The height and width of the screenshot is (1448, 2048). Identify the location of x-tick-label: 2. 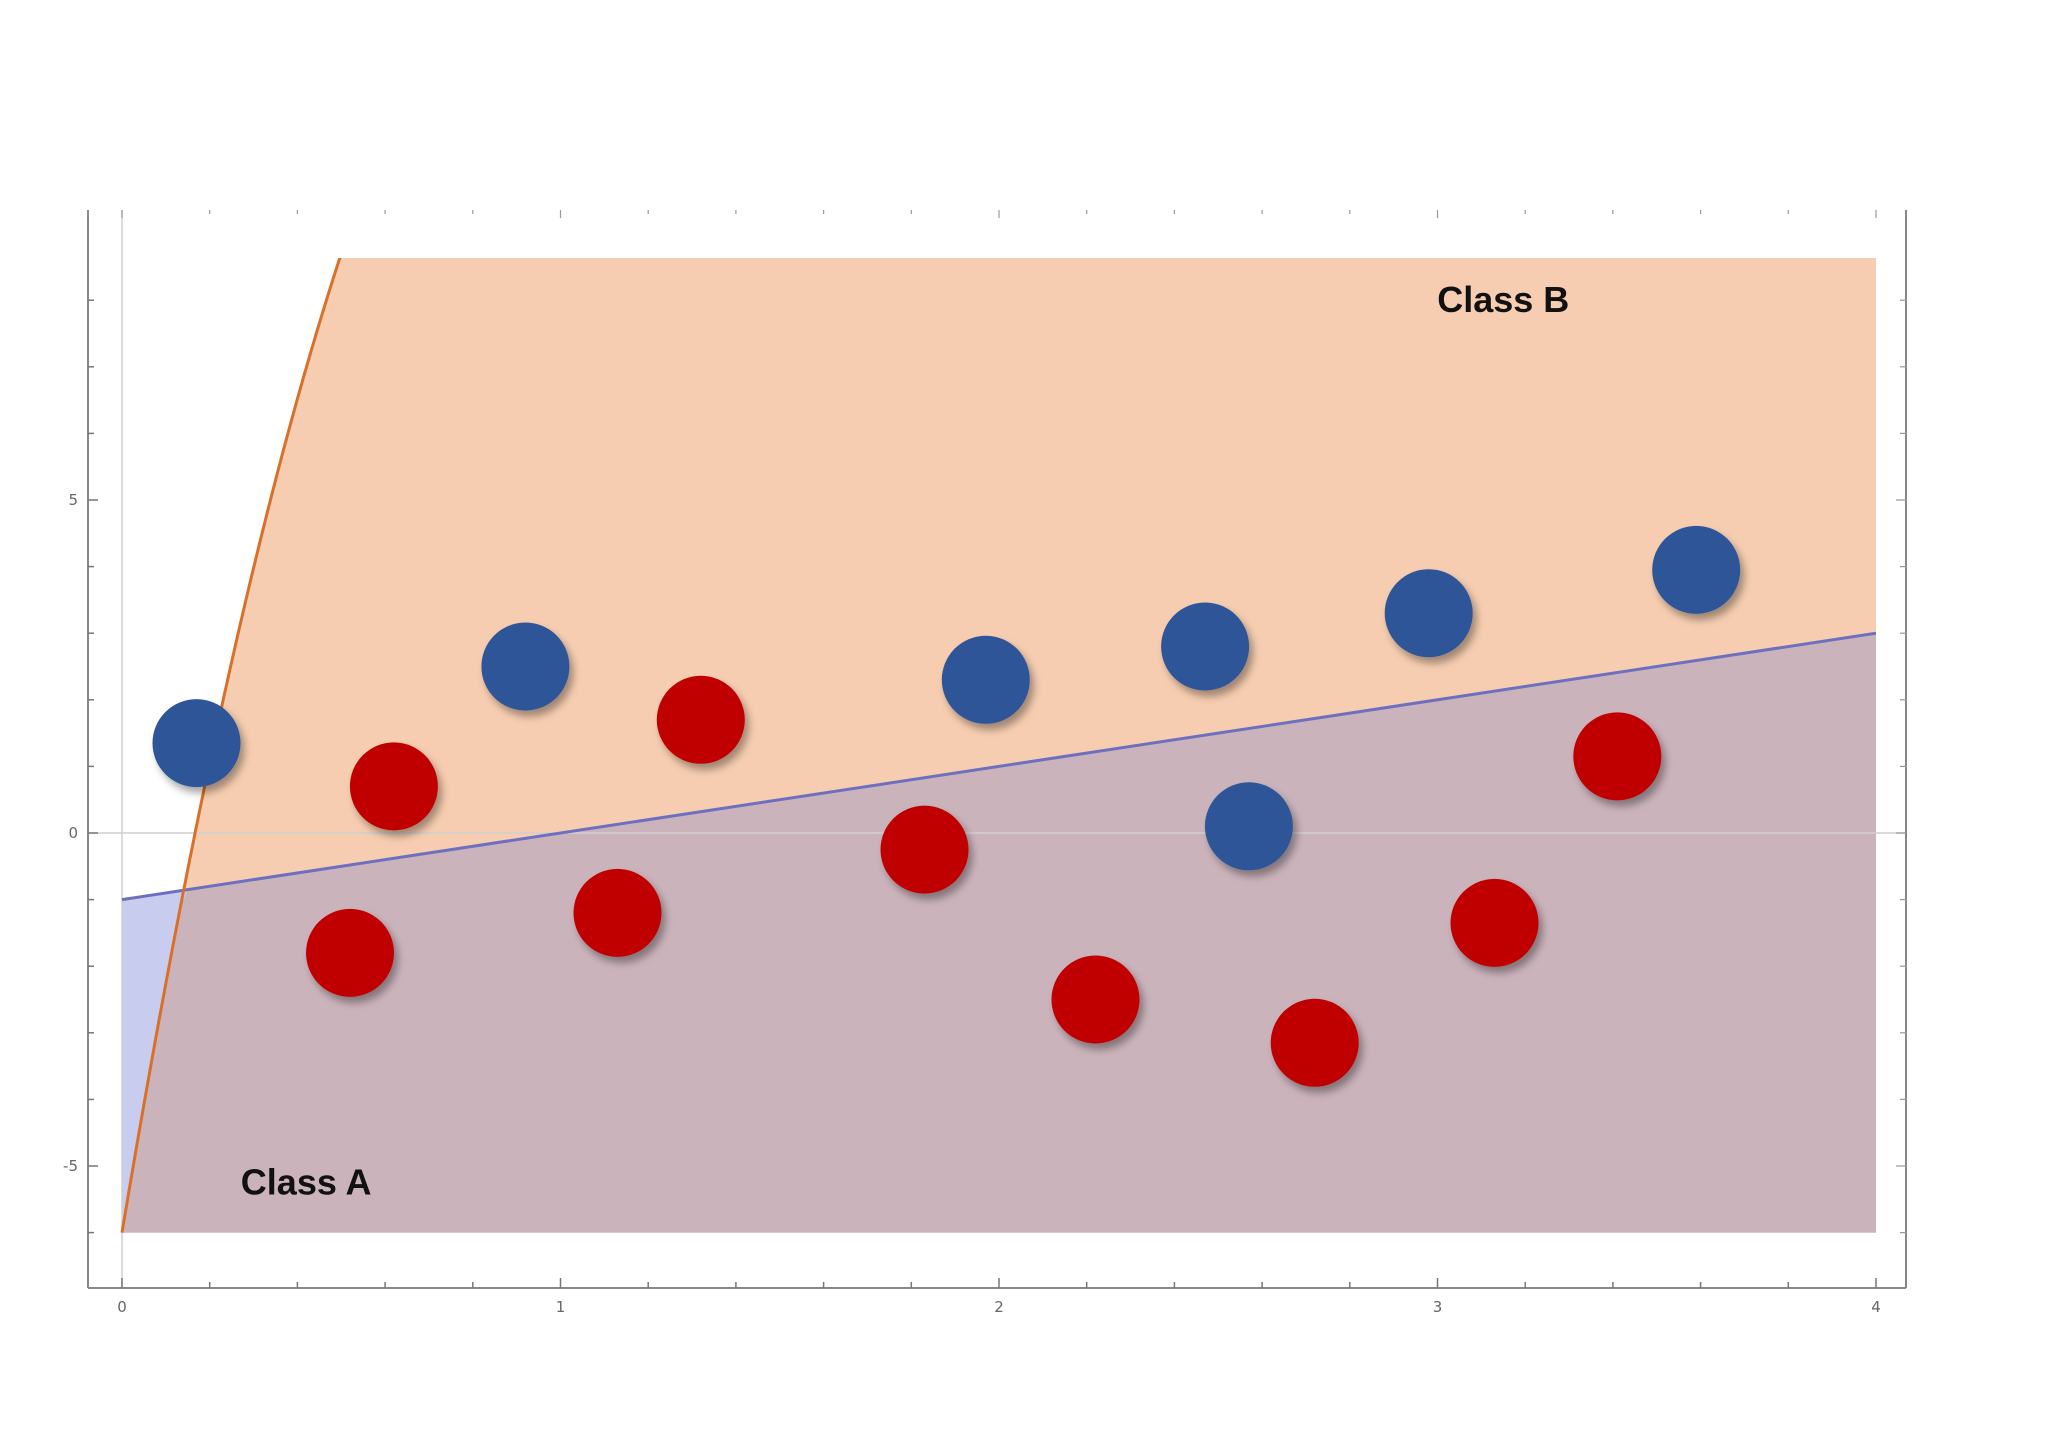
(999, 1307).